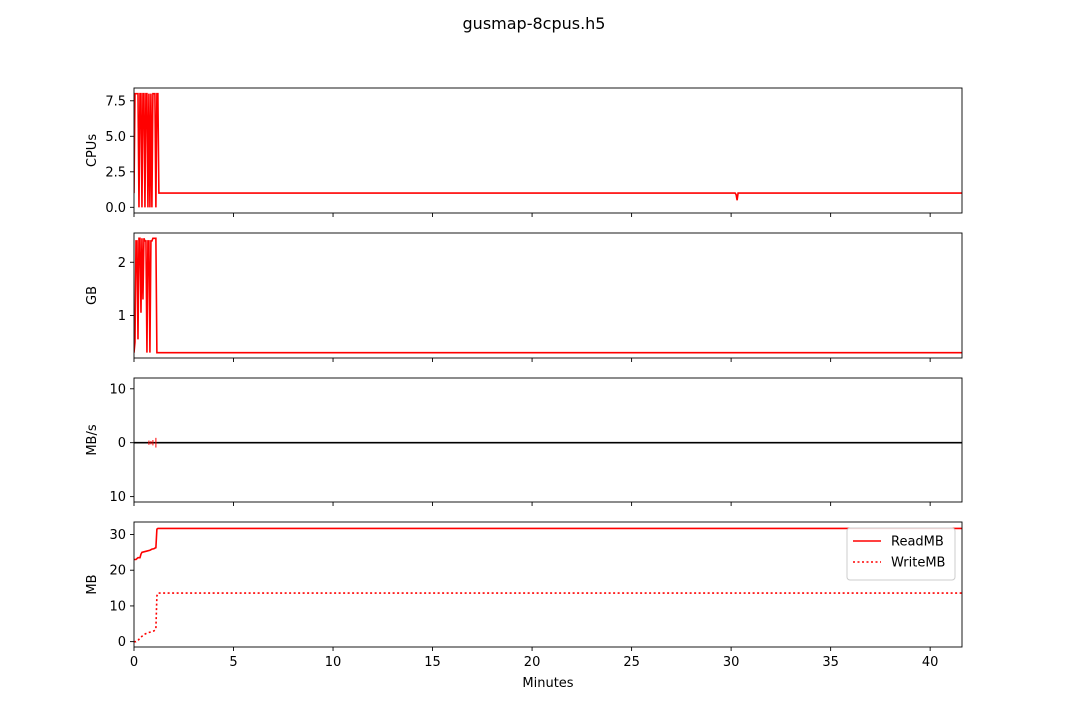  I want to click on readmb-line, so click(548, 544).